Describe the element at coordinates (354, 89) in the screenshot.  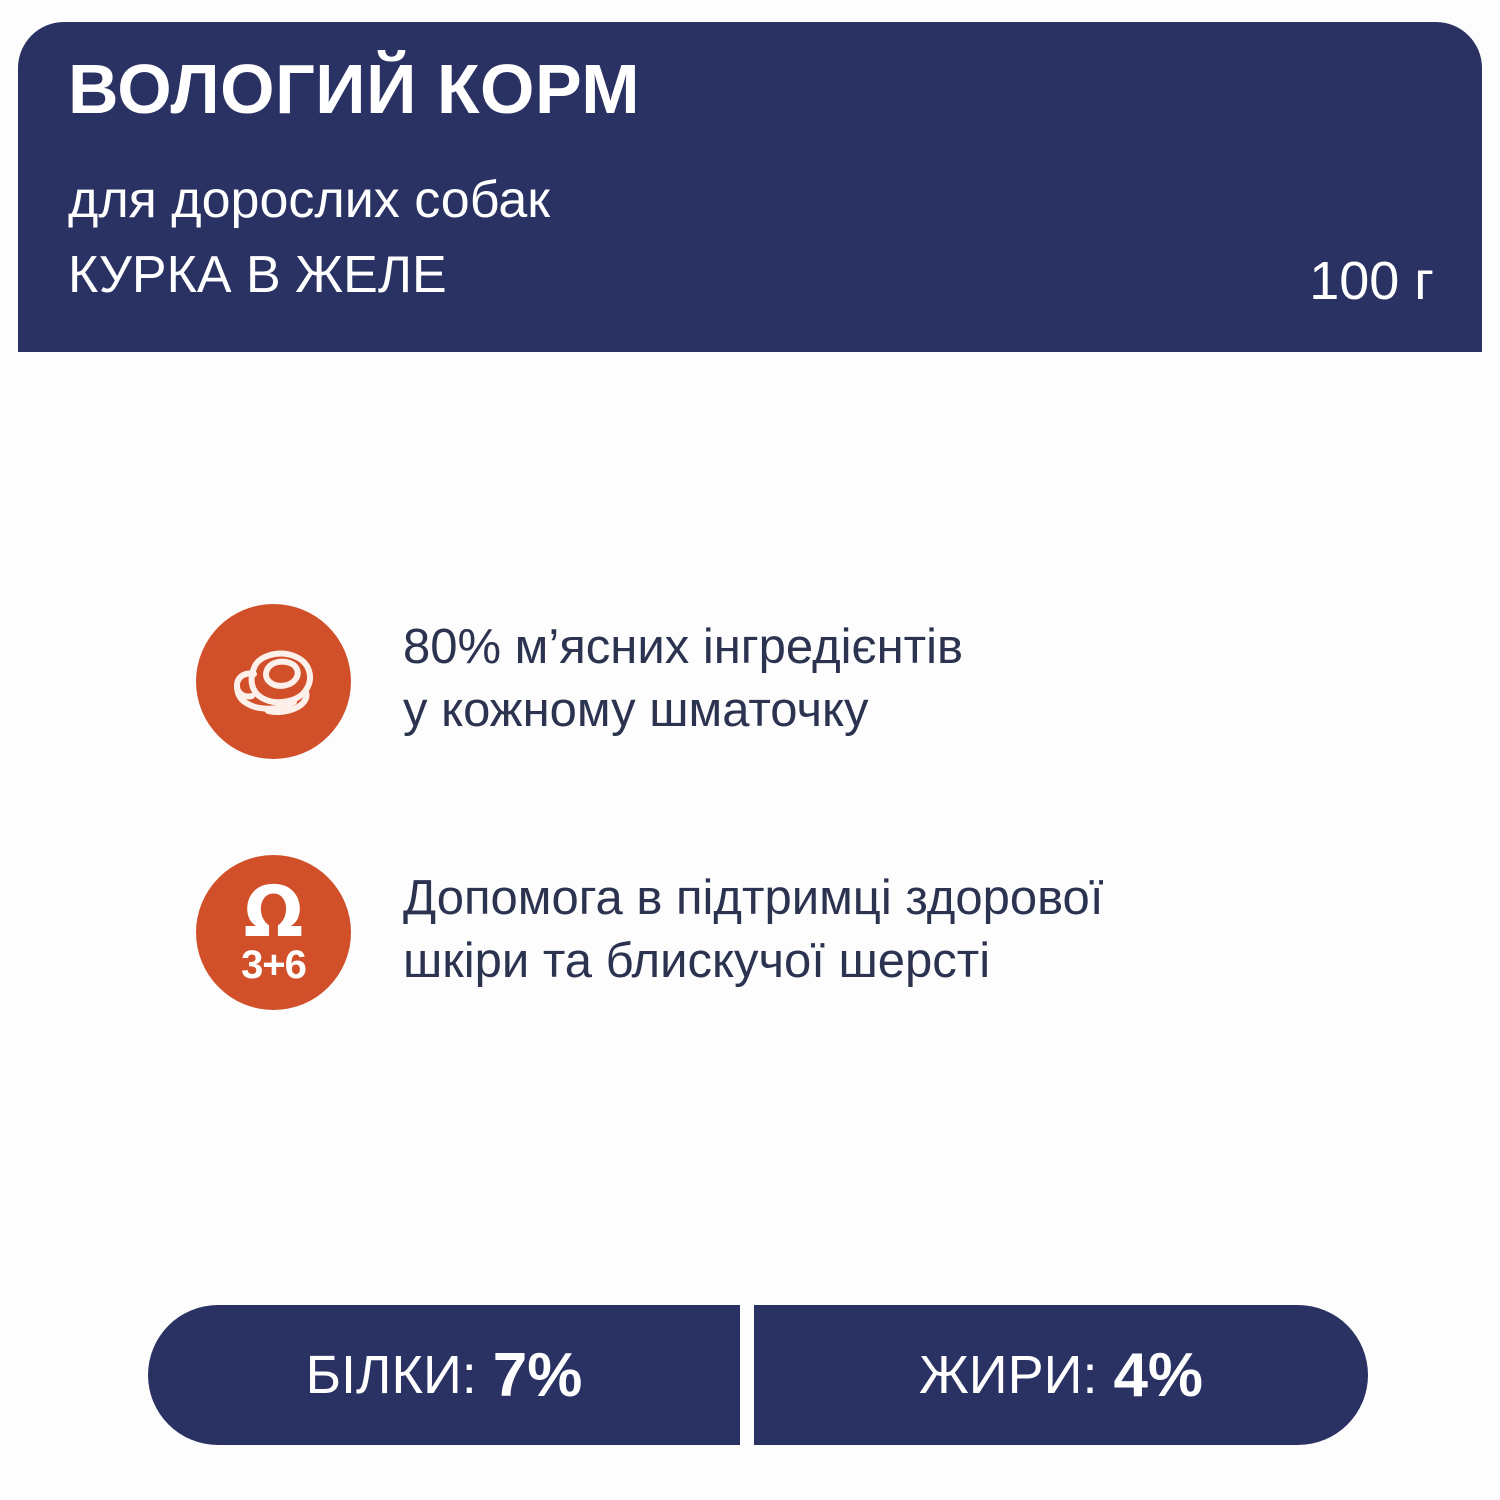
I see `page-title: ВОЛОГИЙ КОРМ` at that location.